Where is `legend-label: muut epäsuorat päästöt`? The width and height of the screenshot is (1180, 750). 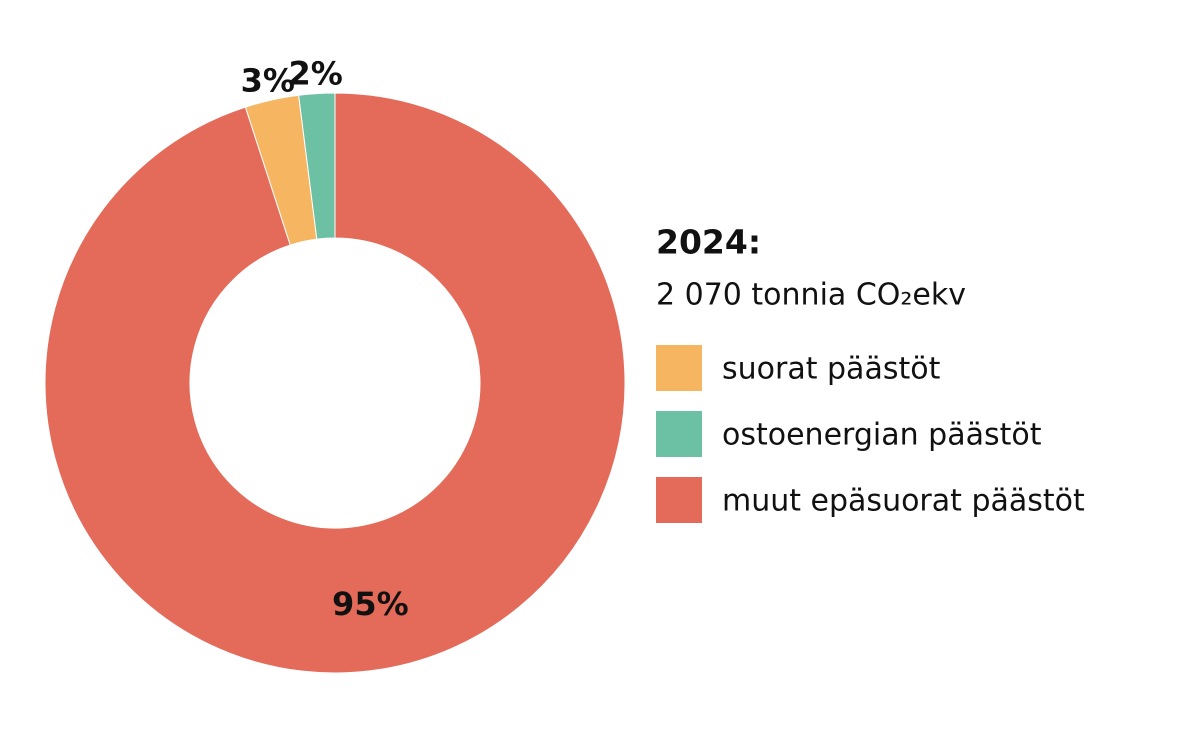
legend-label: muut epäsuorat päästöt is located at coordinates (903, 501).